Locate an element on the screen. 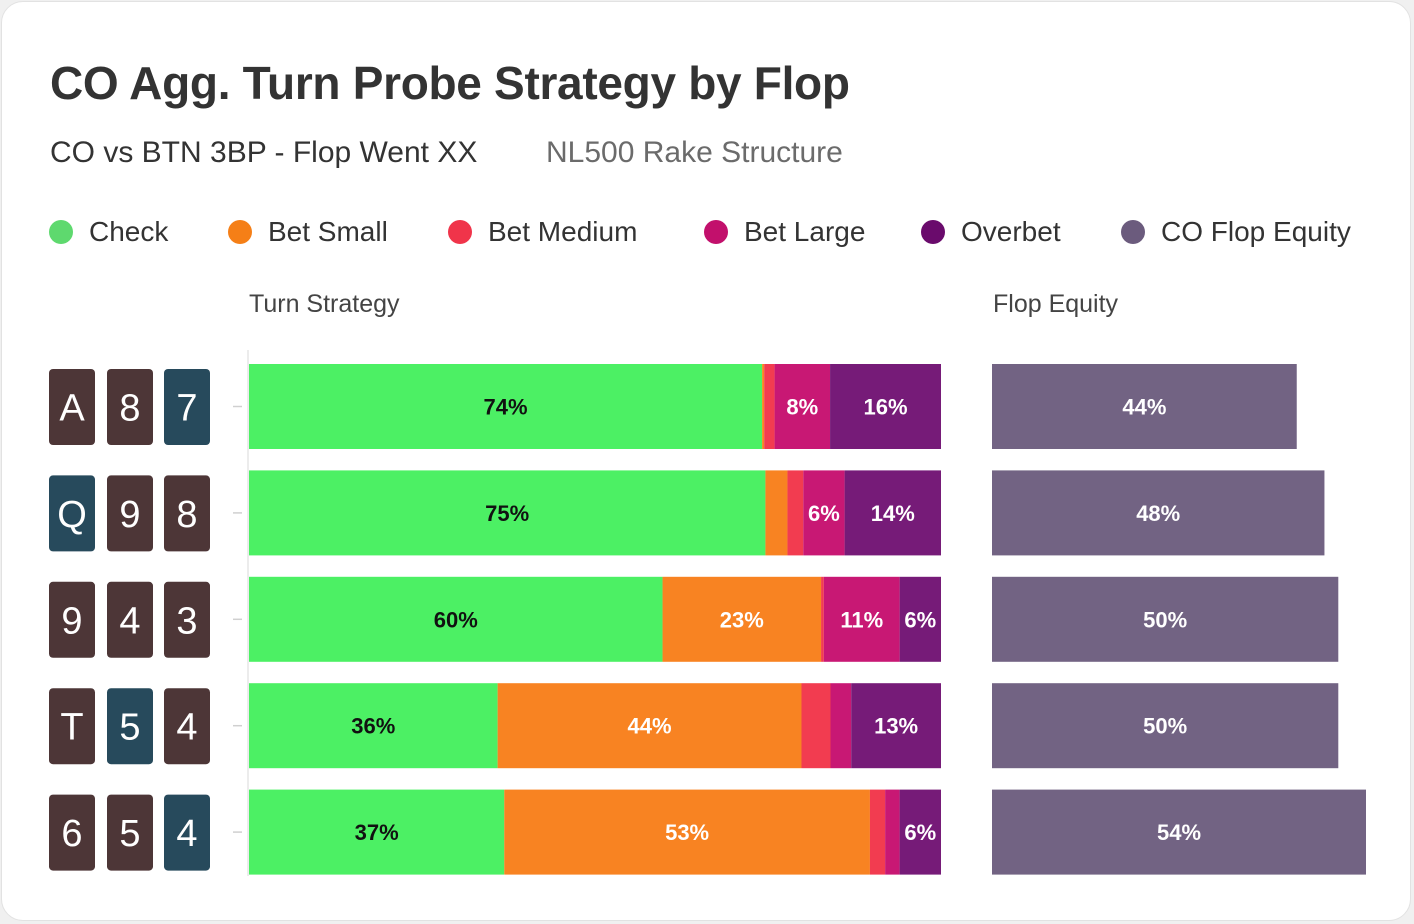 The image size is (1414, 924). data-label: 44% is located at coordinates (650, 726).